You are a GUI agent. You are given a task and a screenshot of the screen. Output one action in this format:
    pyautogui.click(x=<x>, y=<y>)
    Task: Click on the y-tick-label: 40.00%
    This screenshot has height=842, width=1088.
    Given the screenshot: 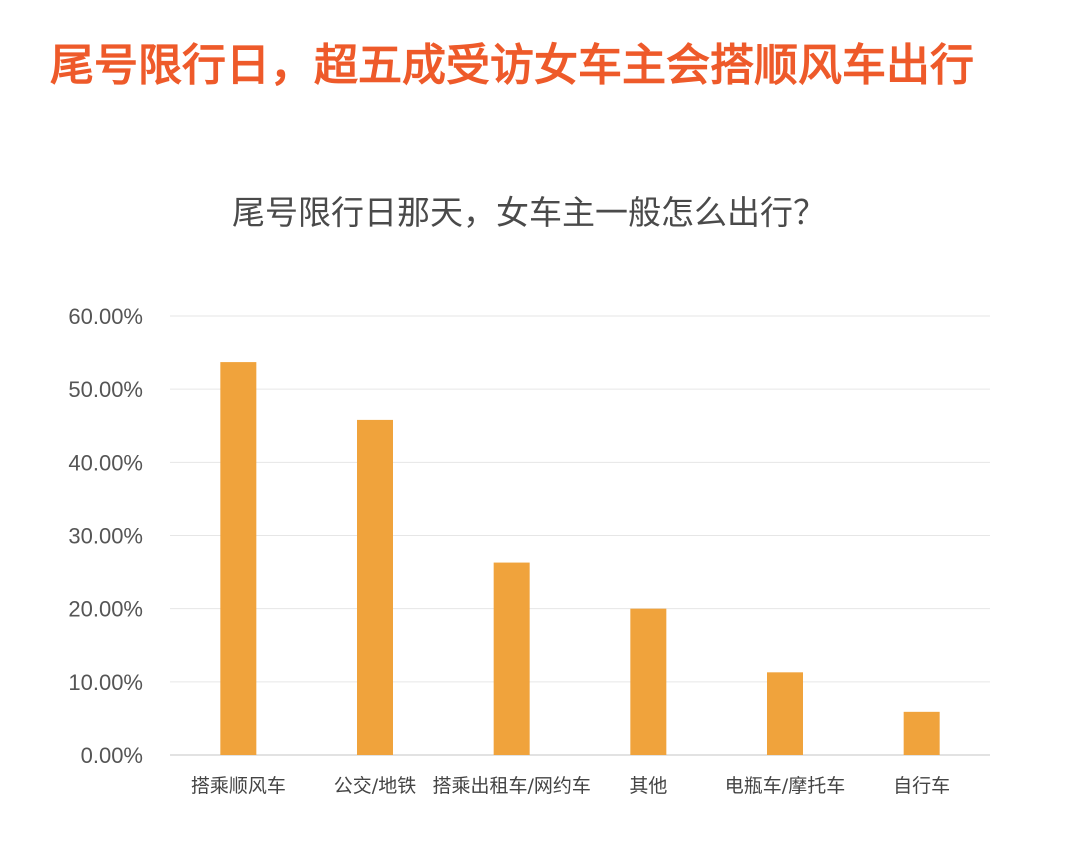 What is the action you would take?
    pyautogui.click(x=105, y=462)
    